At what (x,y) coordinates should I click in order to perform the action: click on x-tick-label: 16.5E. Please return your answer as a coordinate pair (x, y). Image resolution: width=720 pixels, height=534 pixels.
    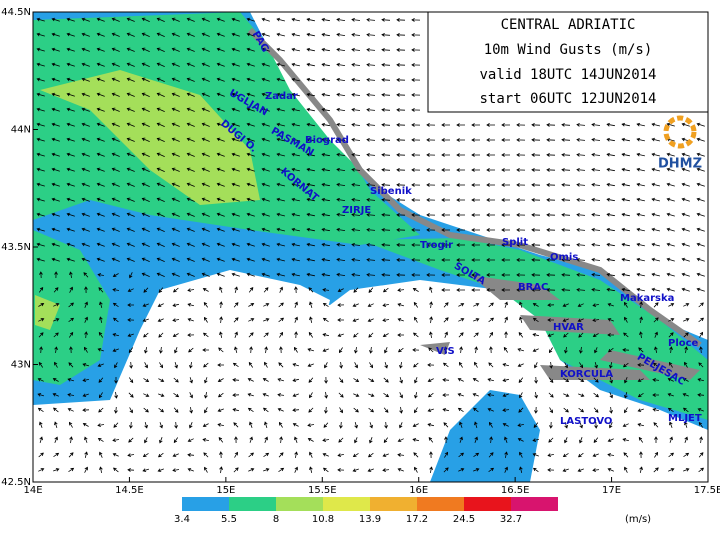
    Looking at the image, I should click on (515, 490).